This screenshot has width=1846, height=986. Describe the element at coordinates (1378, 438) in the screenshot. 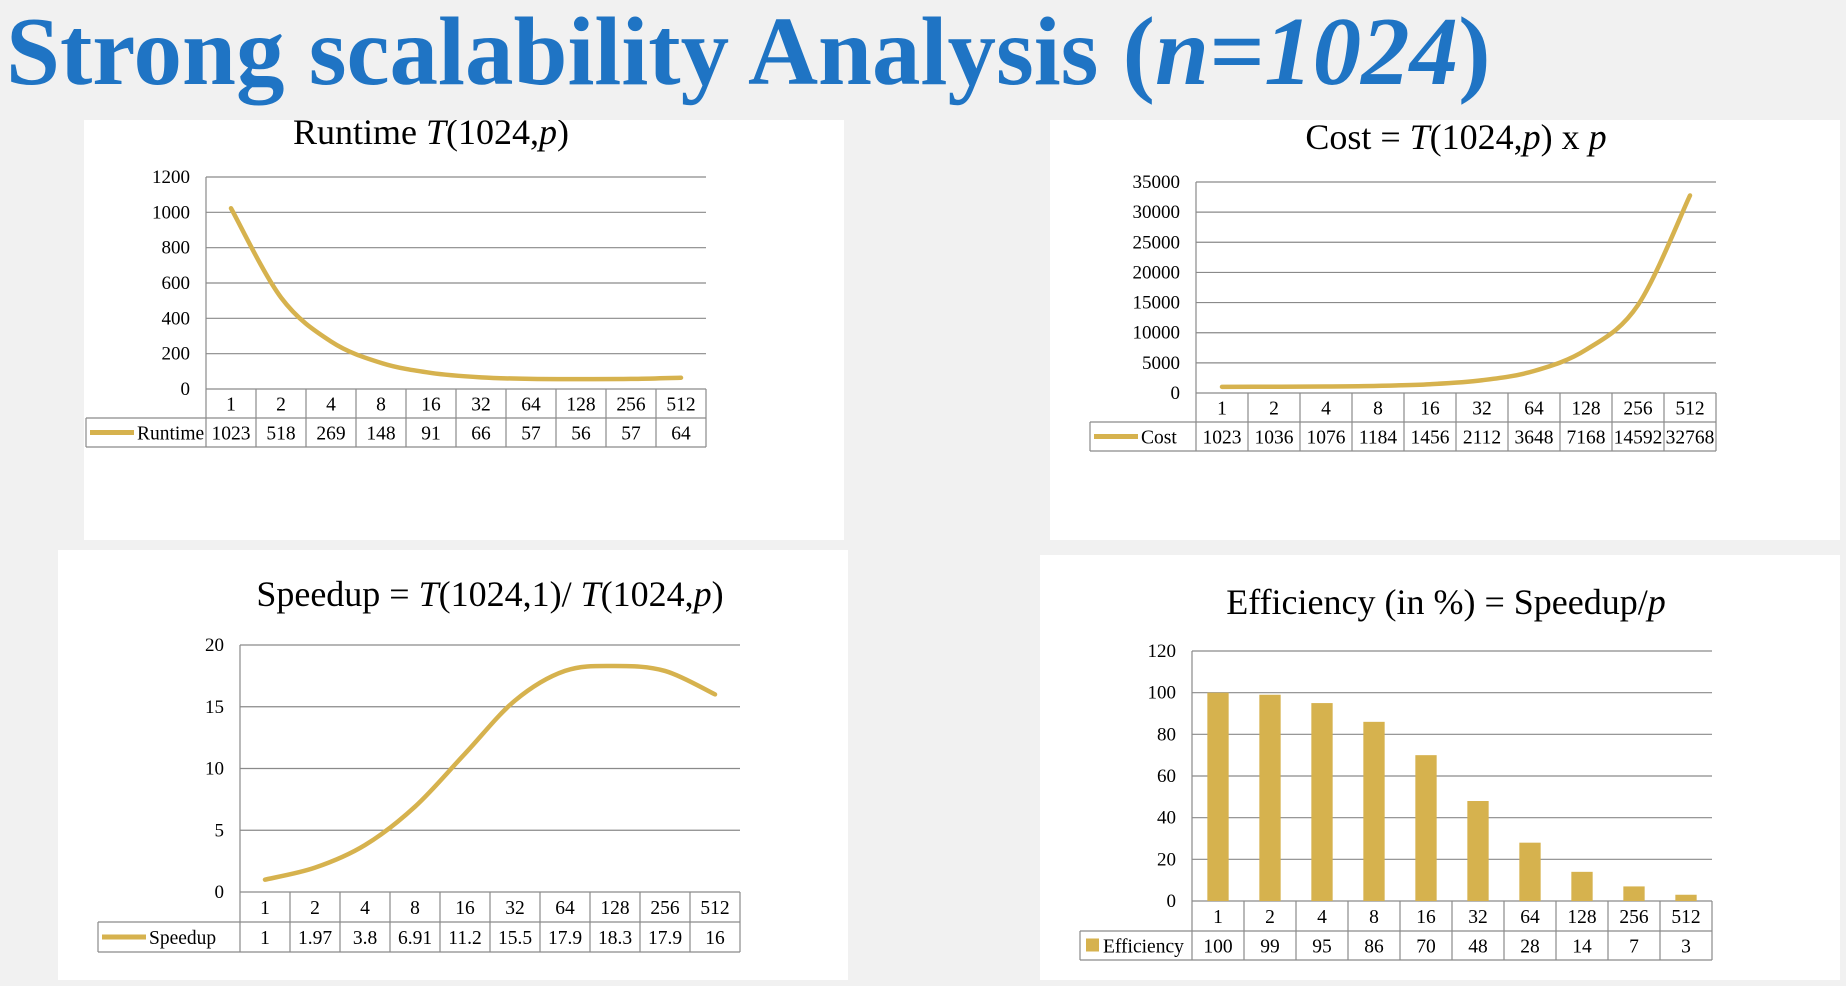

I see `cost-table-value: 1184` at that location.